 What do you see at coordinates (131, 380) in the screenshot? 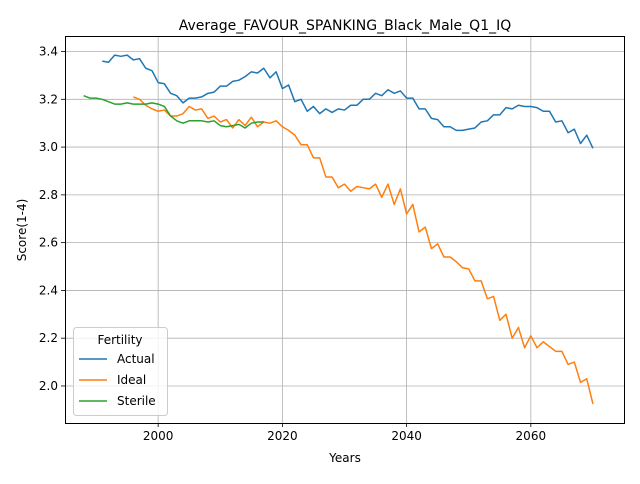
I see `legend-label-ideal: Ideal` at bounding box center [131, 380].